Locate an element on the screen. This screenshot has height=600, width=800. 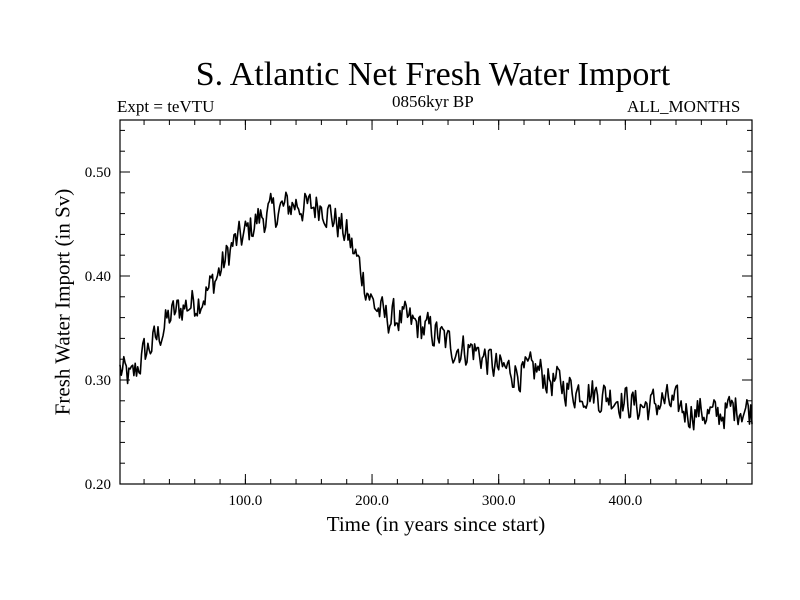
chart-title: S. Atlantic Net Fresh Water Import is located at coordinates (433, 74).